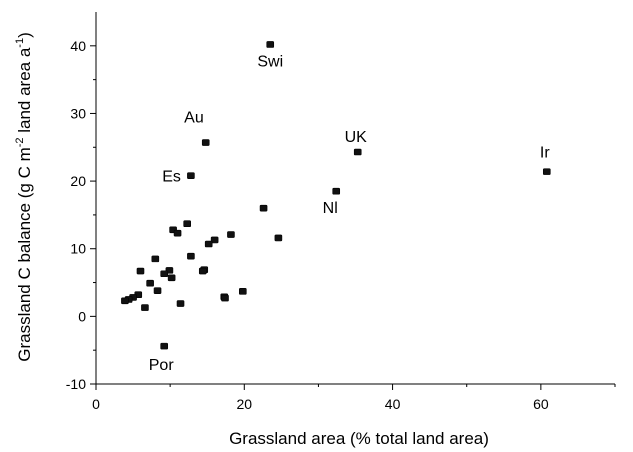 The height and width of the screenshot is (452, 633). What do you see at coordinates (78, 113) in the screenshot?
I see `y-tick-label: 30` at bounding box center [78, 113].